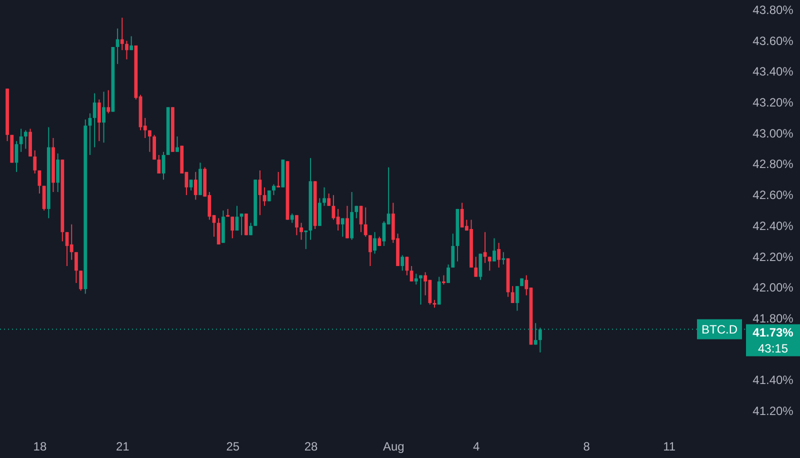 The height and width of the screenshot is (458, 800). Describe the element at coordinates (773, 10) in the screenshot. I see `y-tick-label: 43.80%` at that location.